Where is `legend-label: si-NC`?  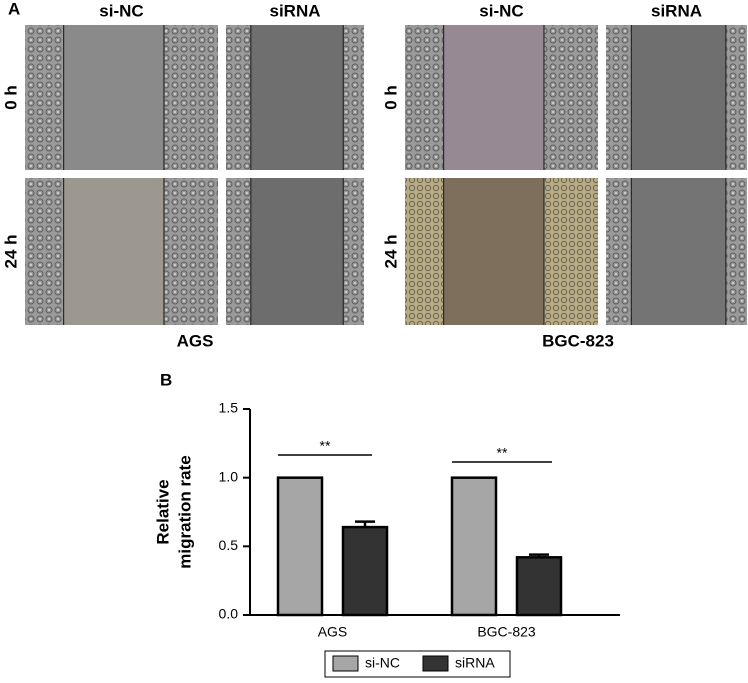
legend-label: si-NC is located at coordinates (382, 663).